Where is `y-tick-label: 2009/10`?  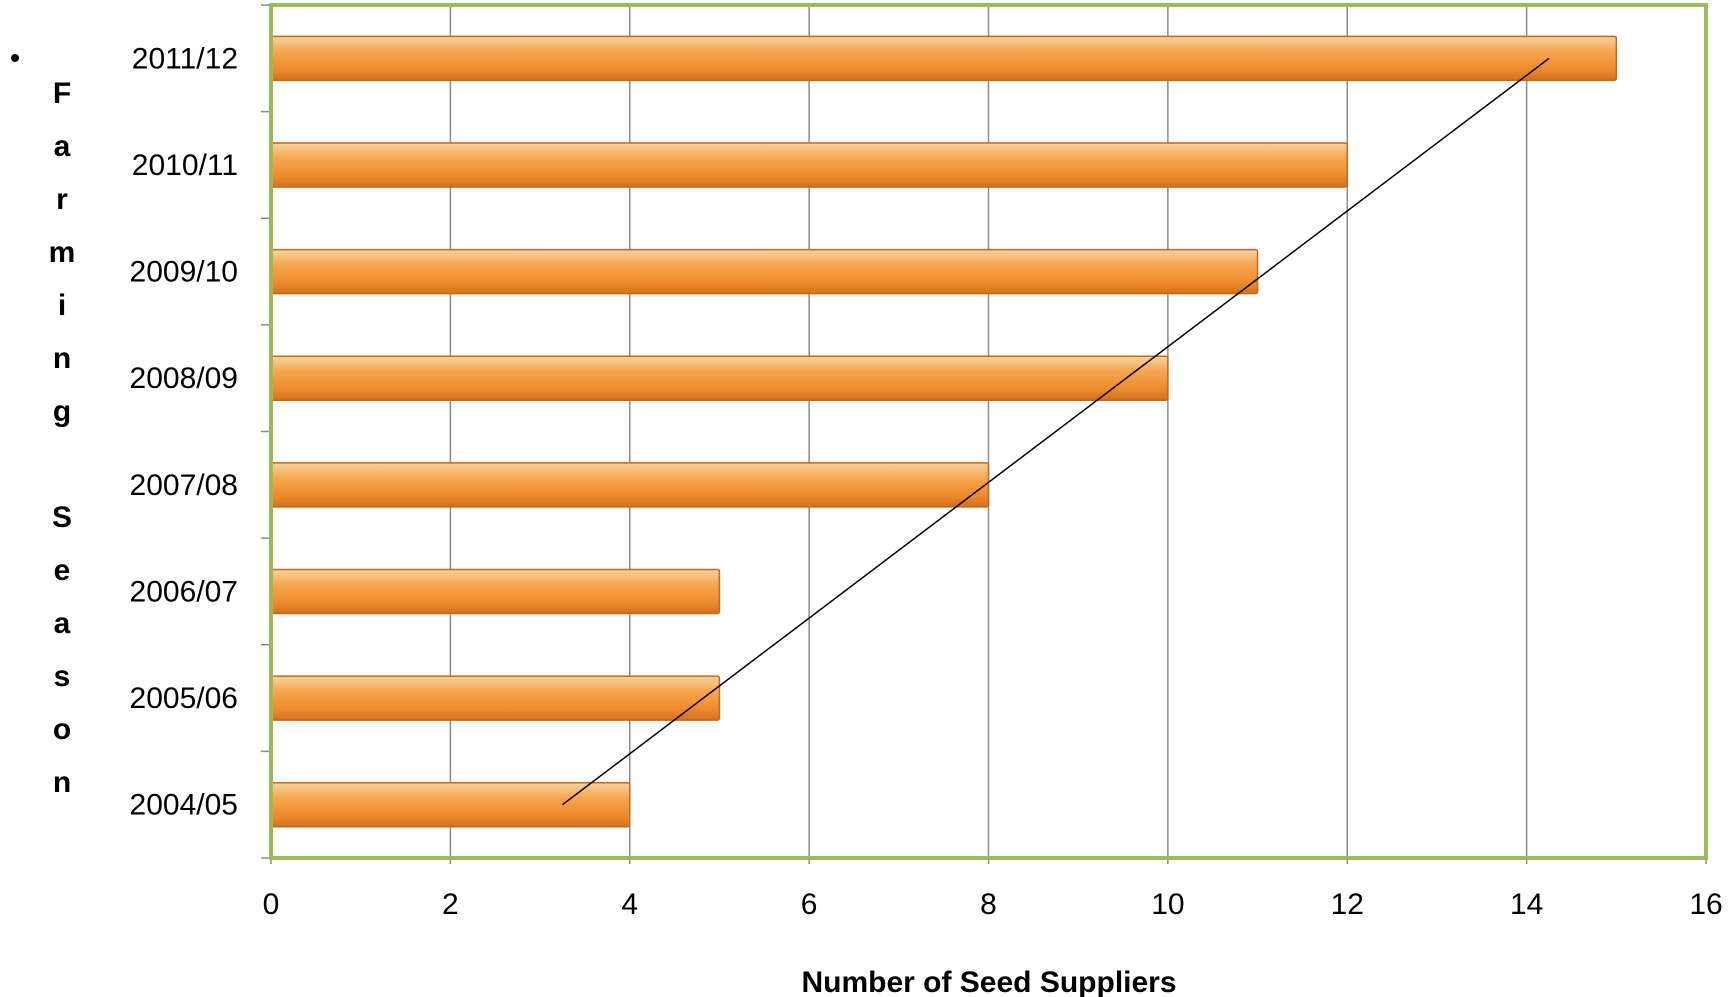 y-tick-label: 2009/10 is located at coordinates (184, 272).